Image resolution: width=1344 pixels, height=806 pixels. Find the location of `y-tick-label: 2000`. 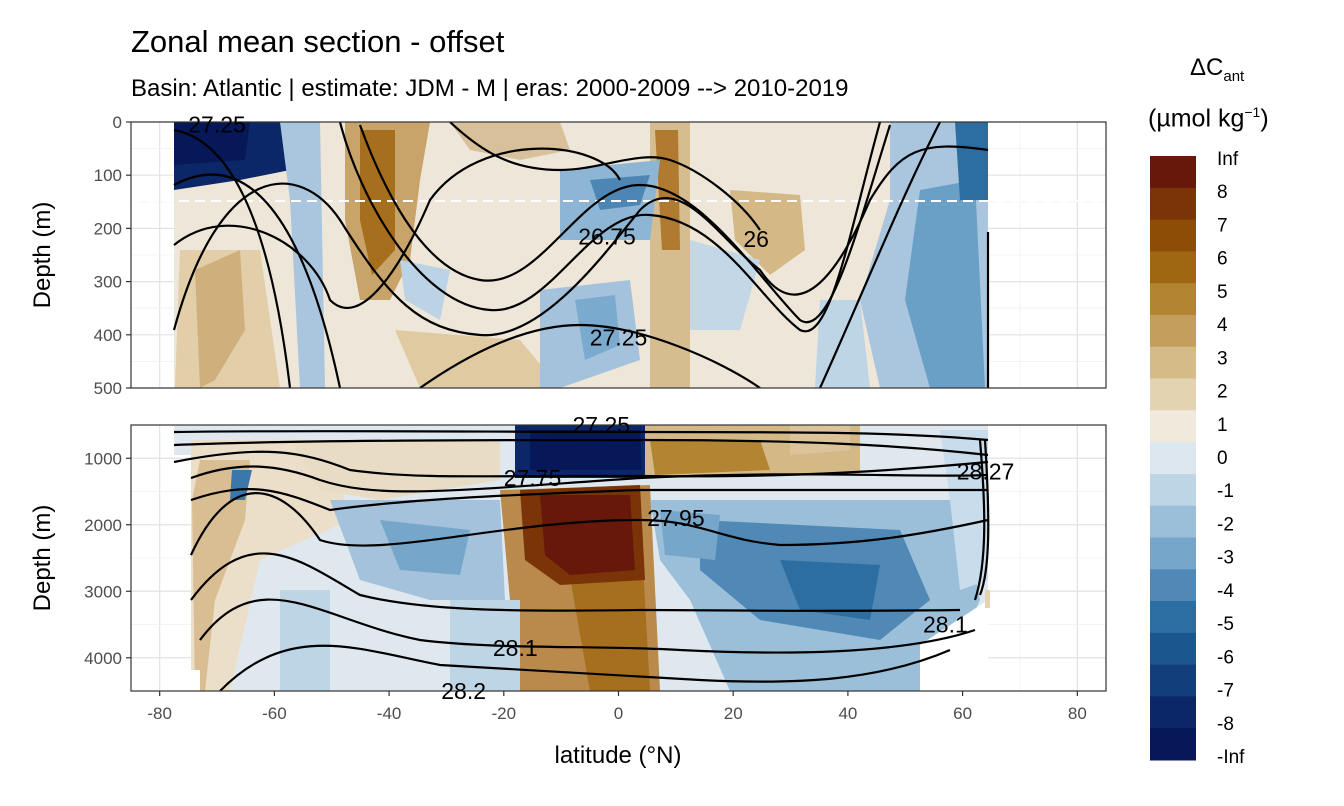

y-tick-label: 2000 is located at coordinates (103, 525).